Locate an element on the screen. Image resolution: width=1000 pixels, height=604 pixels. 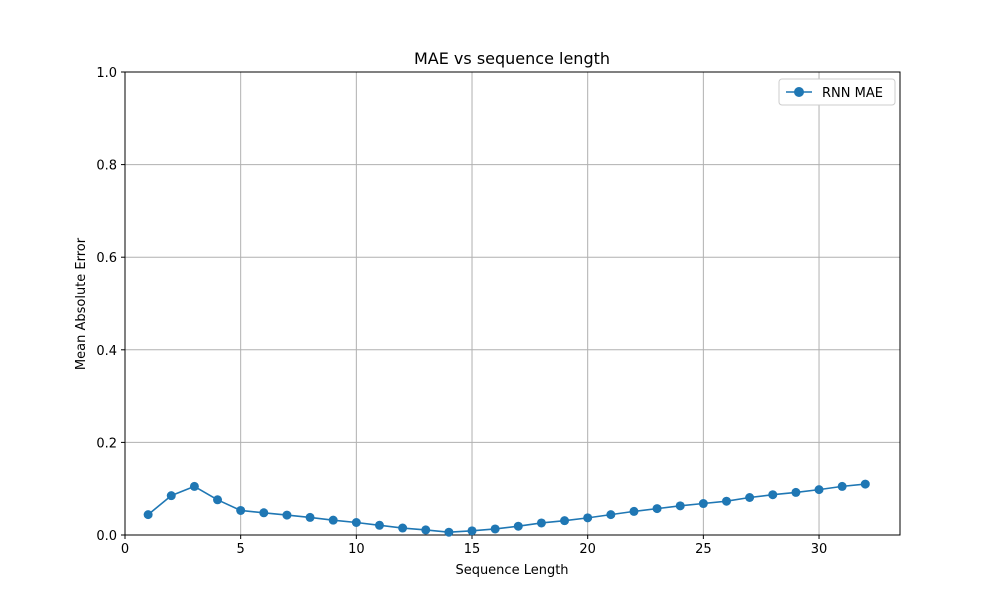
x-tick-label: 20 is located at coordinates (587, 549).